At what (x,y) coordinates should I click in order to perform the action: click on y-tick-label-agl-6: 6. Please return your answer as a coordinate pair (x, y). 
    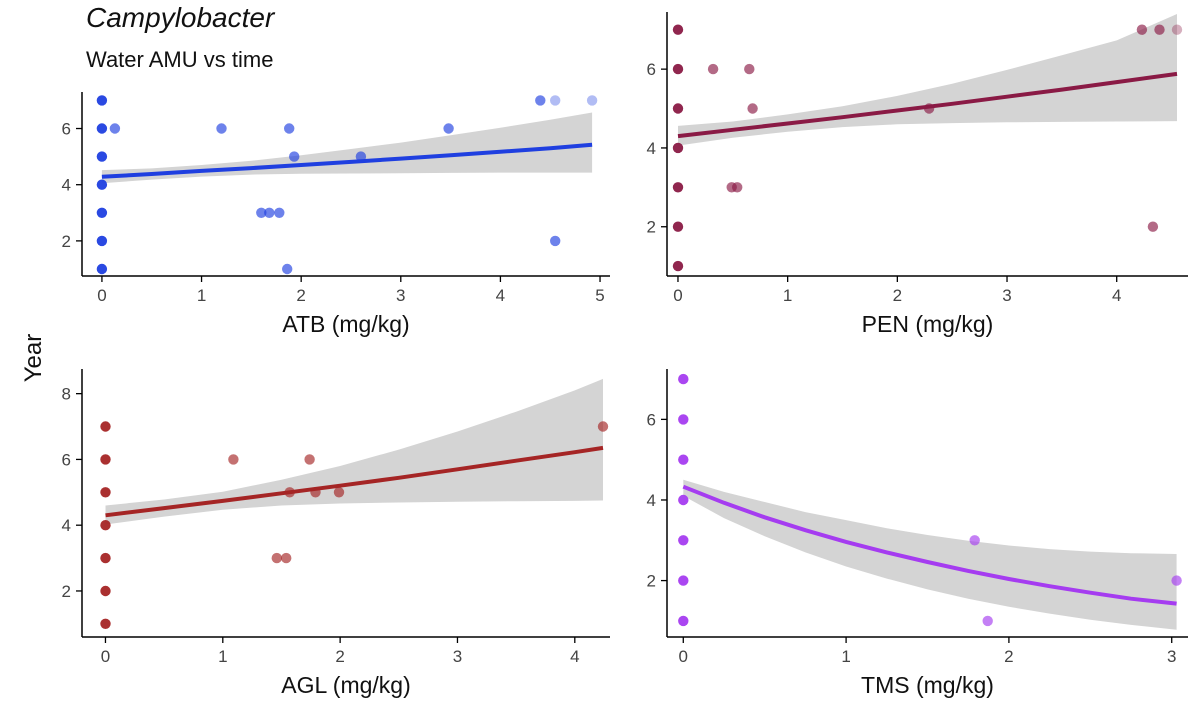
    Looking at the image, I should click on (66, 459).